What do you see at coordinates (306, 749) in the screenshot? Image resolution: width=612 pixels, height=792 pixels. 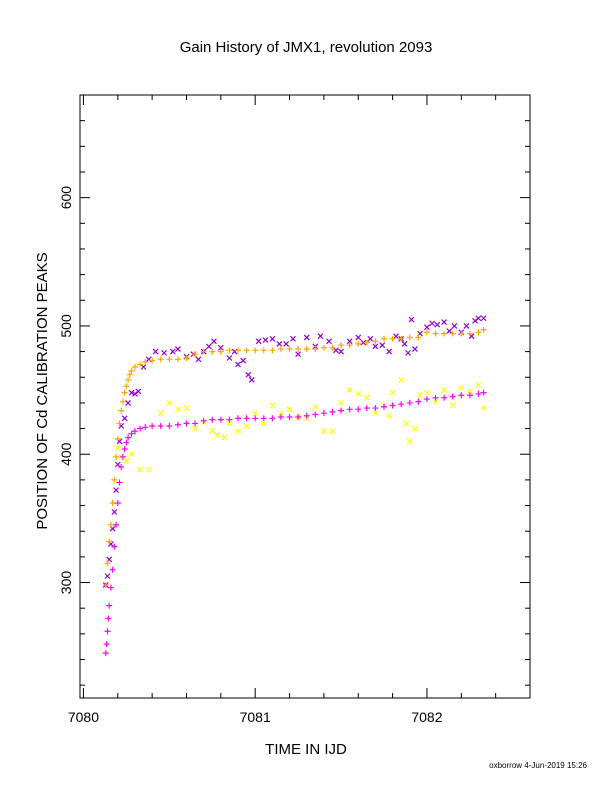 I see `x-axis-label: TIME IN IJD` at bounding box center [306, 749].